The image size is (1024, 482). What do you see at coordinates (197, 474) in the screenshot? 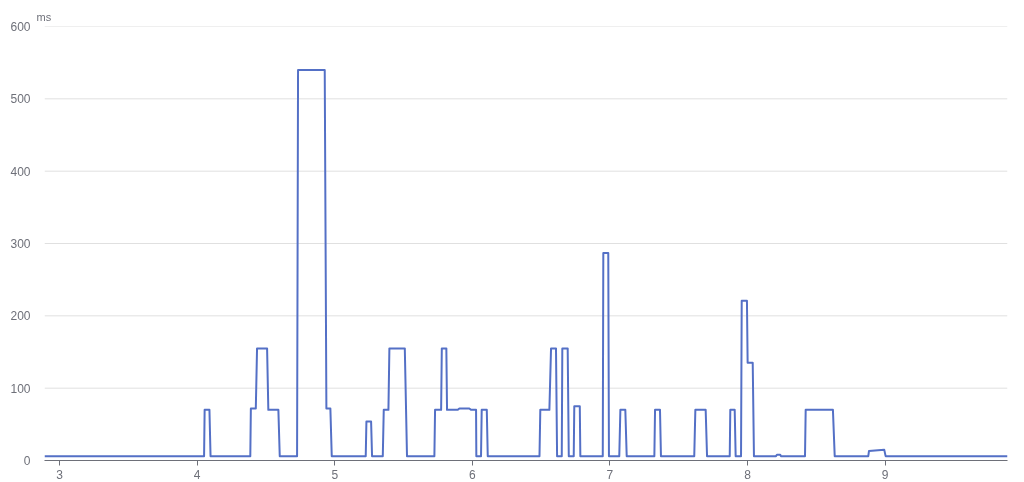
I see `x-tick-label: 4` at bounding box center [197, 474].